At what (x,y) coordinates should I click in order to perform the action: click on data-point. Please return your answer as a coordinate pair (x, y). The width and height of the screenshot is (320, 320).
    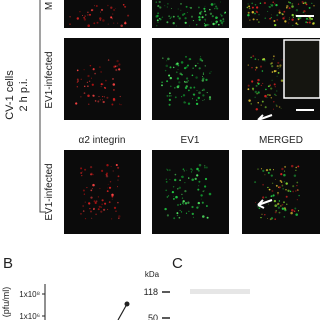
    Looking at the image, I should click on (127, 304).